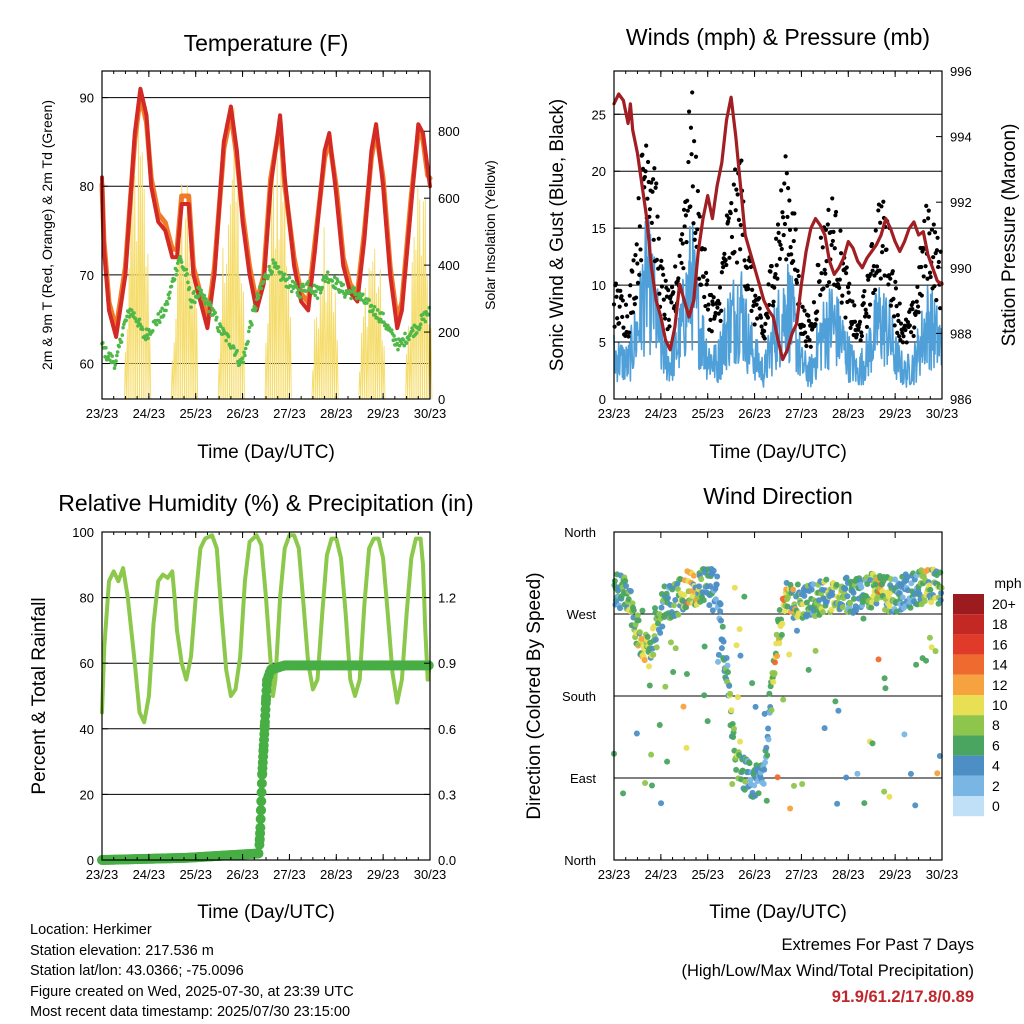 The width and height of the screenshot is (1024, 1024). What do you see at coordinates (87, 275) in the screenshot?
I see `y-tick-label: 70` at bounding box center [87, 275].